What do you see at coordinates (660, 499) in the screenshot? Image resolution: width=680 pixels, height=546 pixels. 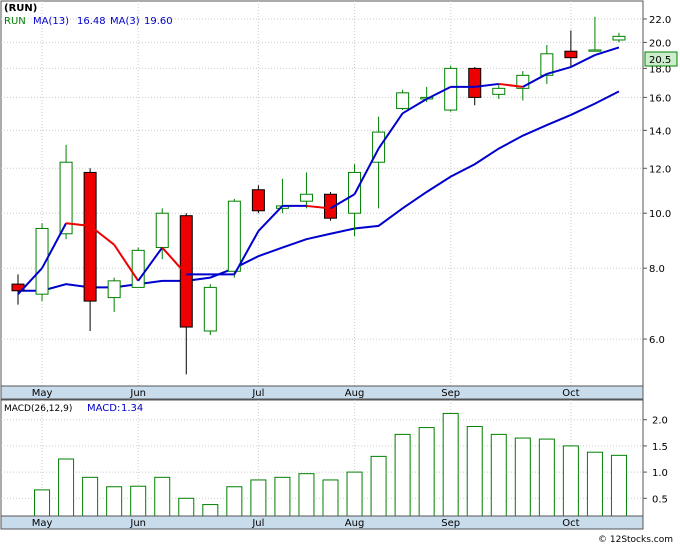 I see `macd-tick-label: 0.5` at bounding box center [660, 499].